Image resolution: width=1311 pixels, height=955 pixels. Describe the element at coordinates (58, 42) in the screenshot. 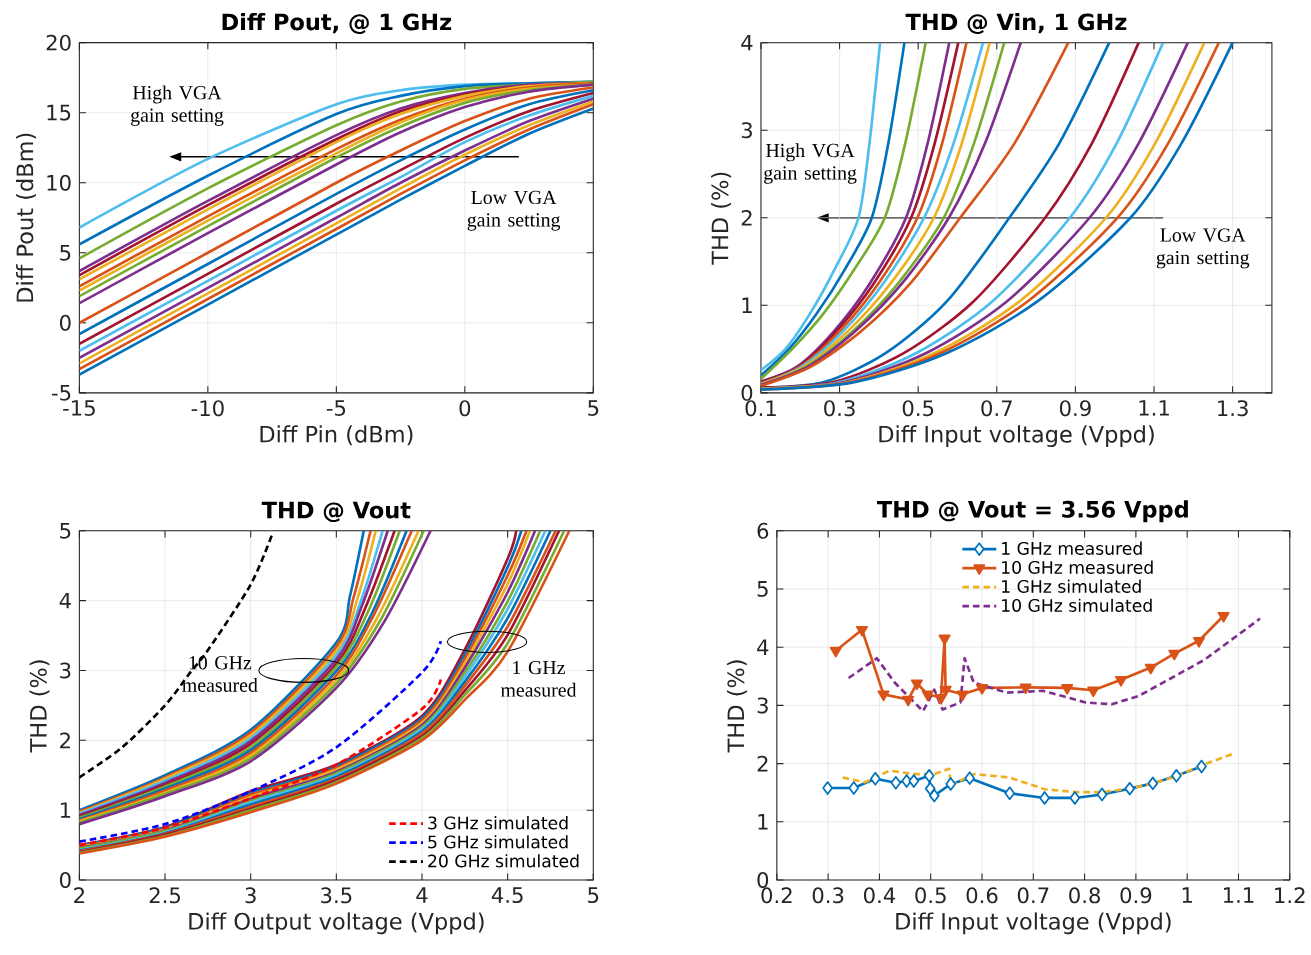

I see `y-tick-label: 20` at that location.